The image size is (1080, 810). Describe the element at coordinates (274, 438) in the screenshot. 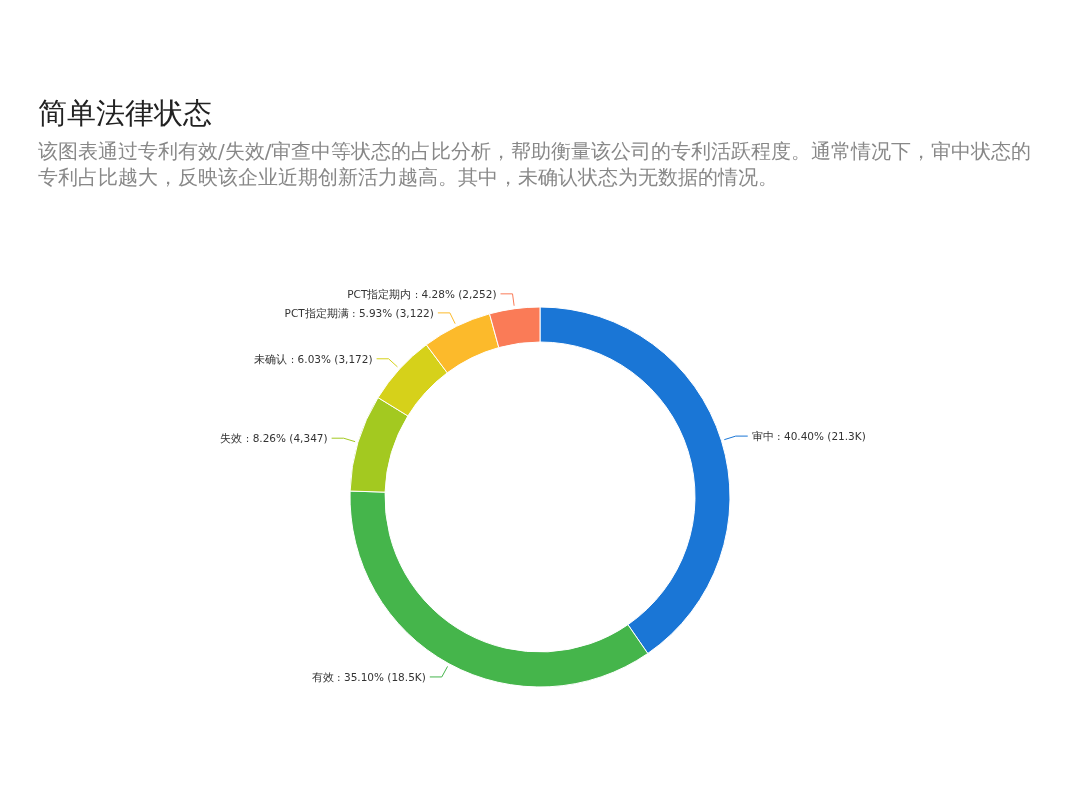

I see `slice-label: 失效 : 8.26% (4,347)` at that location.